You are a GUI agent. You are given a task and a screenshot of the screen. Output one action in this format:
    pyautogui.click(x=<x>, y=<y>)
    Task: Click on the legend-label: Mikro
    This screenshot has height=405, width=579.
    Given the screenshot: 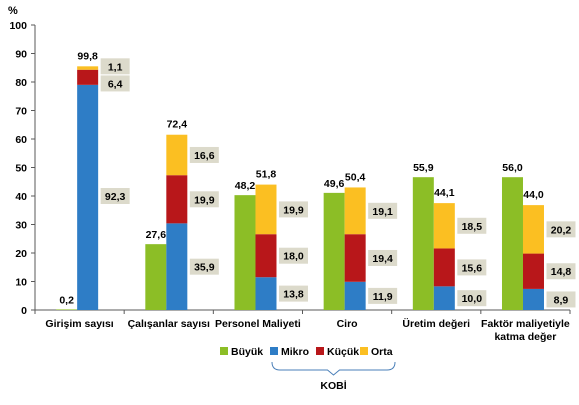 What is the action you would take?
    pyautogui.click(x=295, y=352)
    